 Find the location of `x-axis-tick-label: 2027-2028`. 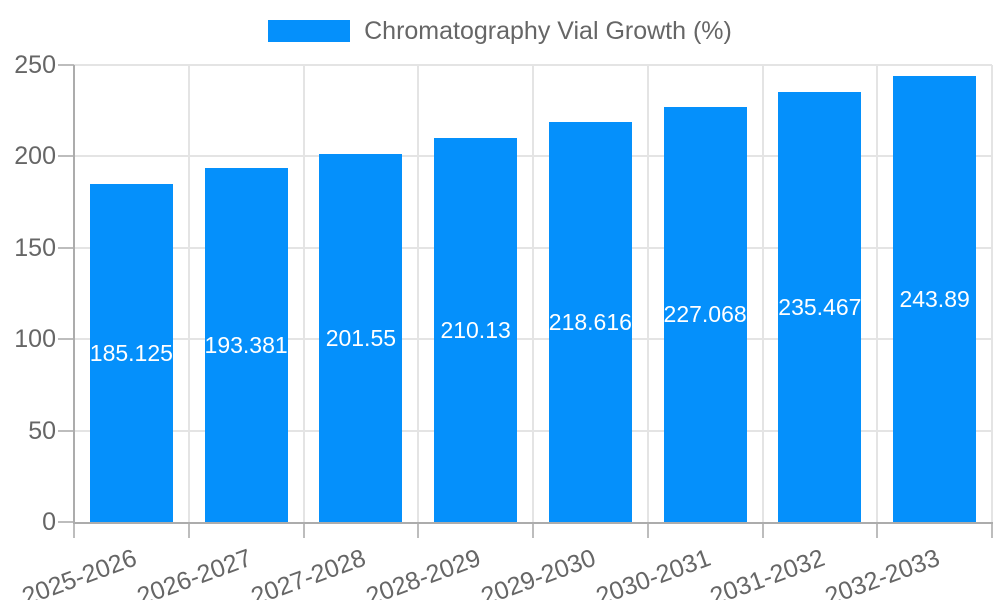

x-axis-tick-label: 2027-2028 is located at coordinates (308, 571).